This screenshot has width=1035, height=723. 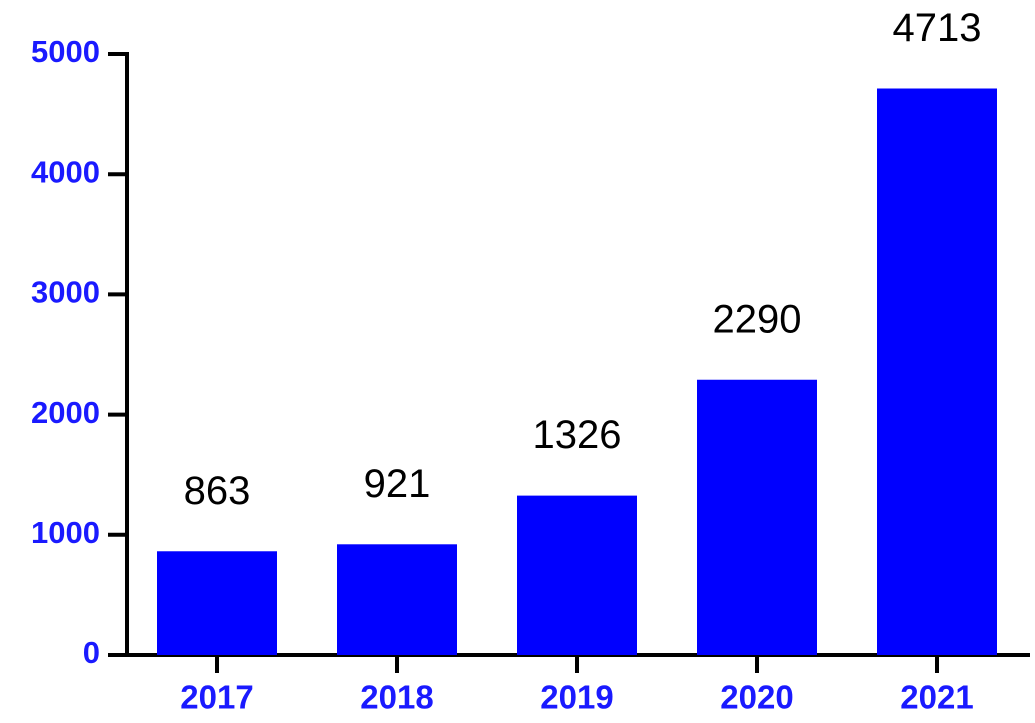 I want to click on x-tick-label: 2017, so click(x=216, y=697).